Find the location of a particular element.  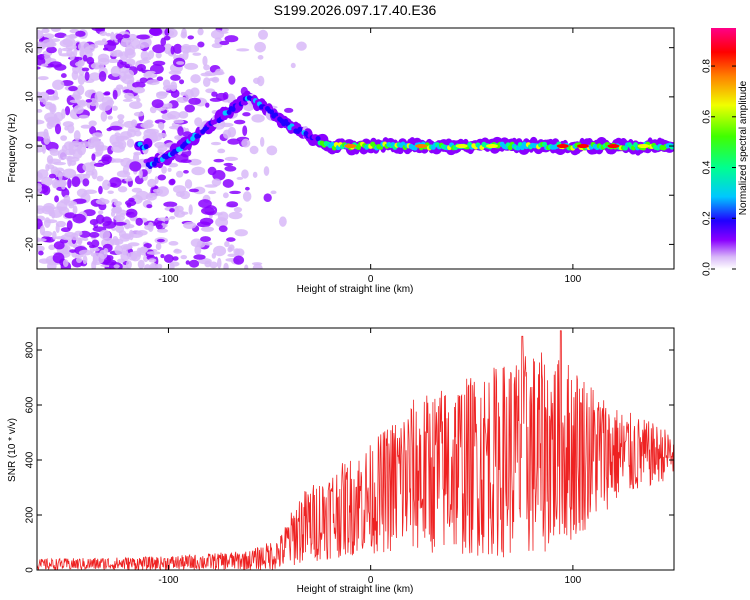

snr-xtick-label: -100 is located at coordinates (168, 580).